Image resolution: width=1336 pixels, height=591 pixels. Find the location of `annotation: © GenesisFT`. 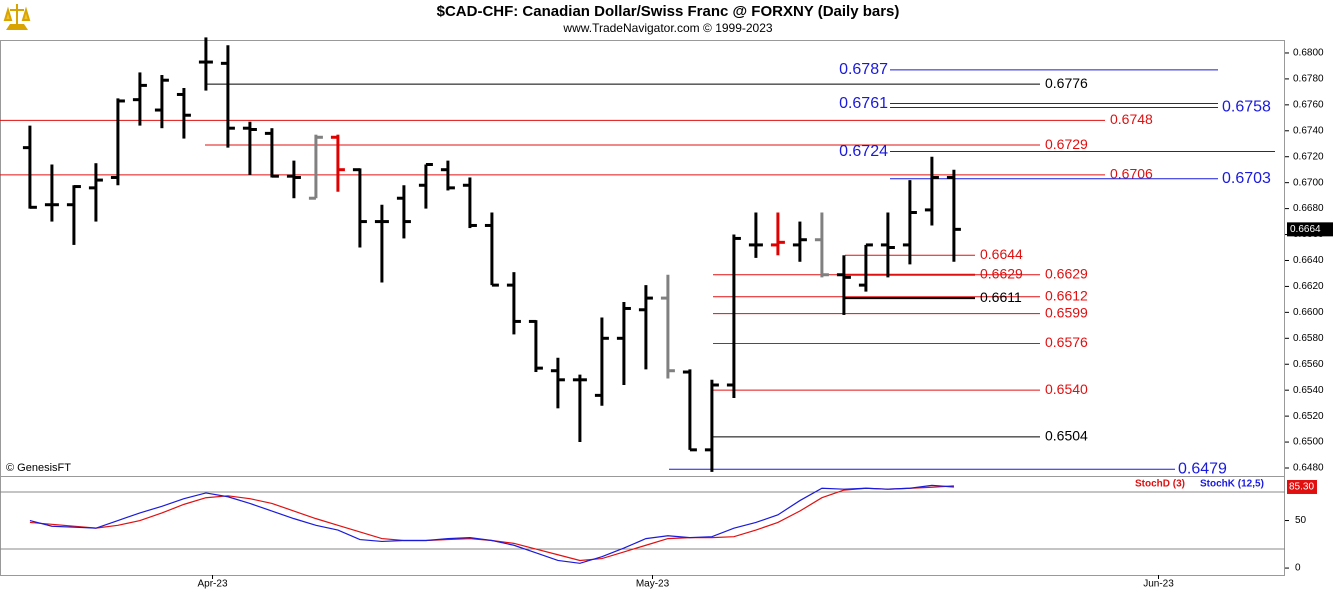

annotation: © GenesisFT is located at coordinates (38, 468).